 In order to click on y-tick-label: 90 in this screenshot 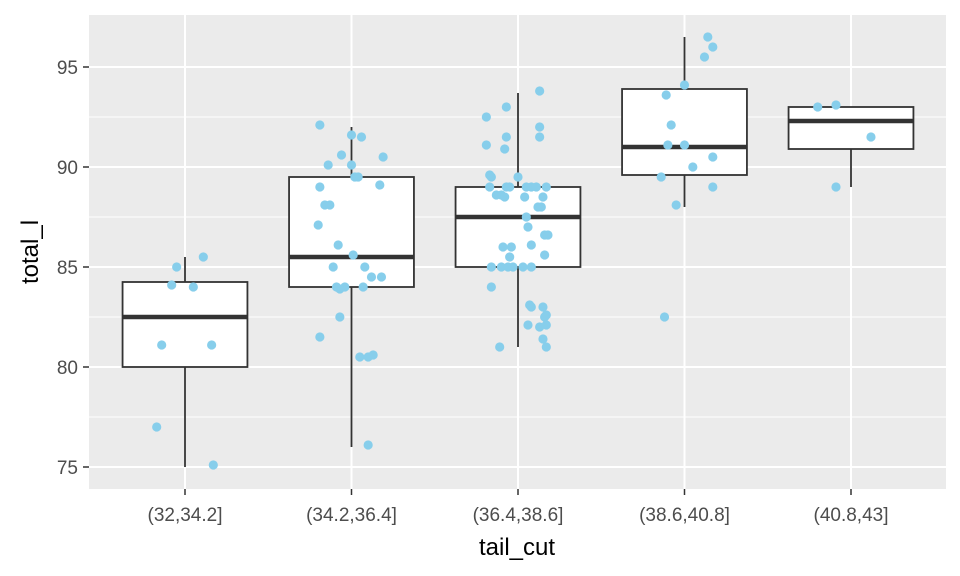, I will do `click(67, 168)`.